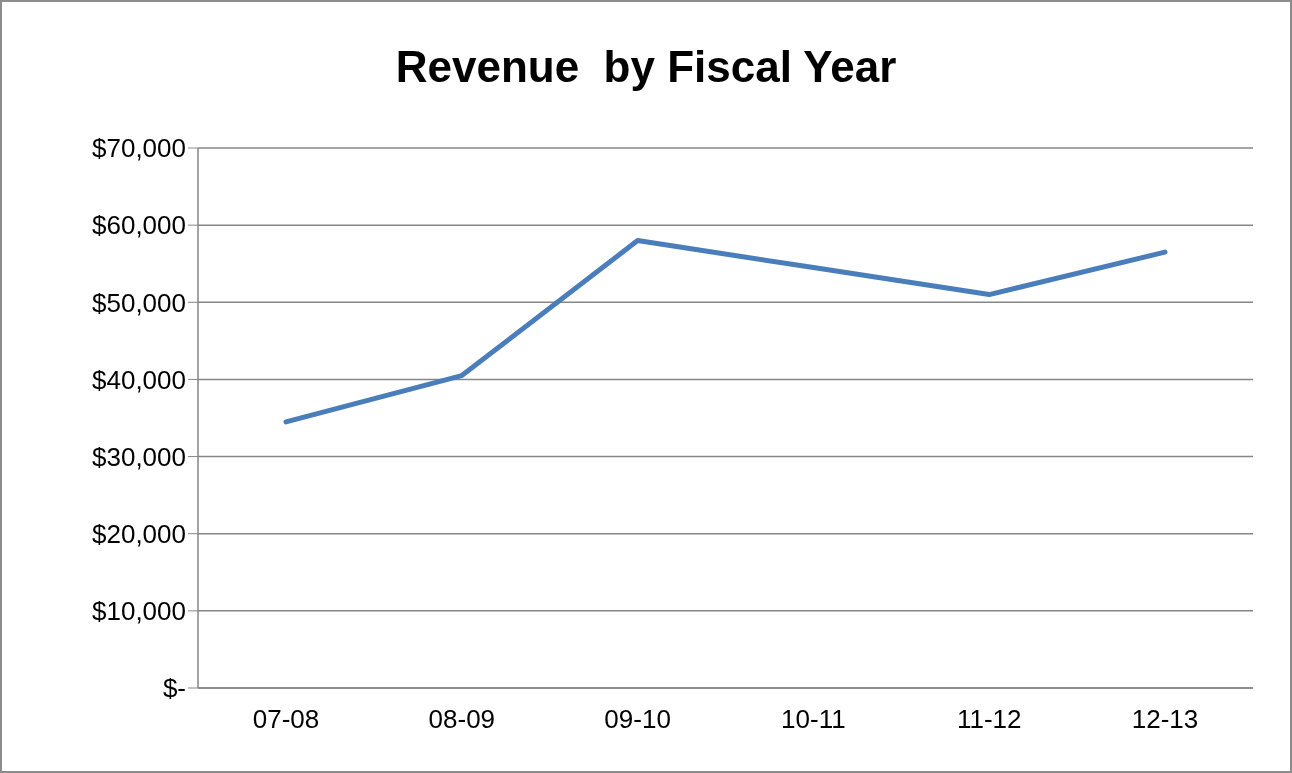 Image resolution: width=1292 pixels, height=773 pixels. I want to click on y-tick-label: $50,000, so click(139, 302).